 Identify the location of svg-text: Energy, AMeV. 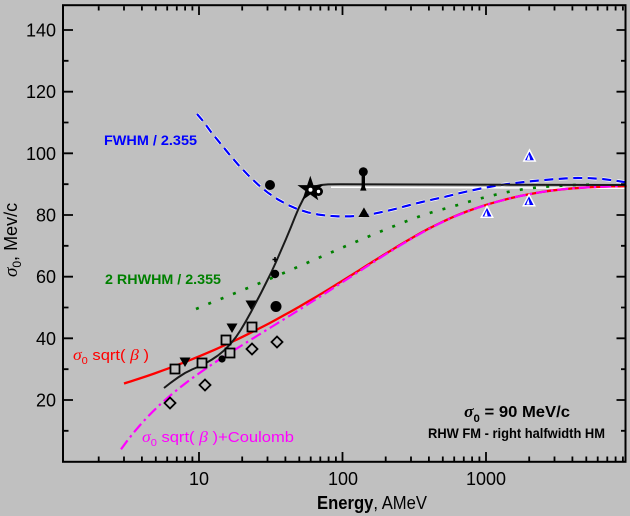
(372, 503).